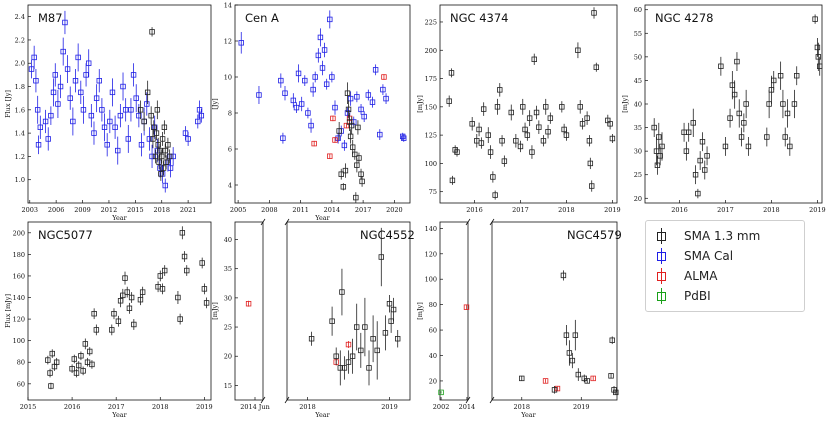 The height and width of the screenshot is (426, 830). Describe the element at coordinates (275, 311) in the screenshot. I see `axis-break-gap` at that location.